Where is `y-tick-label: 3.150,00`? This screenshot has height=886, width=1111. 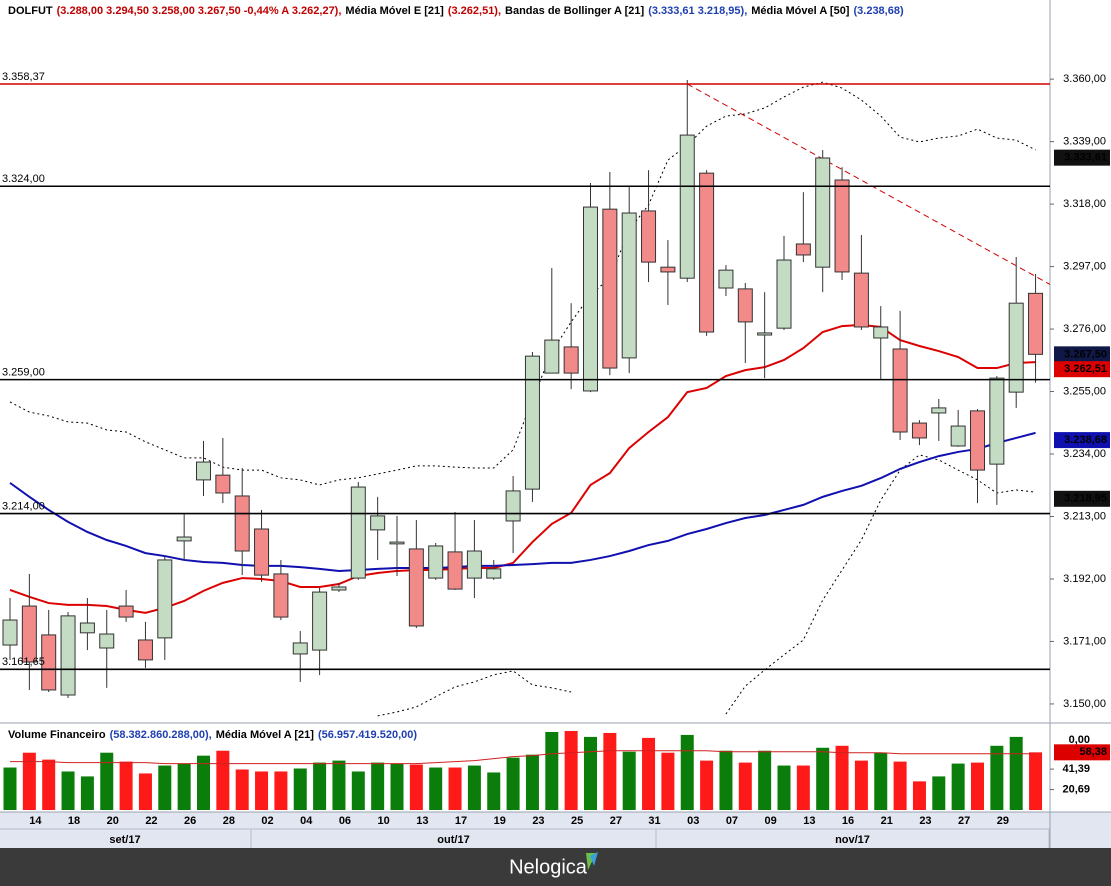
y-tick-label: 3.150,00 is located at coordinates (1084, 704).